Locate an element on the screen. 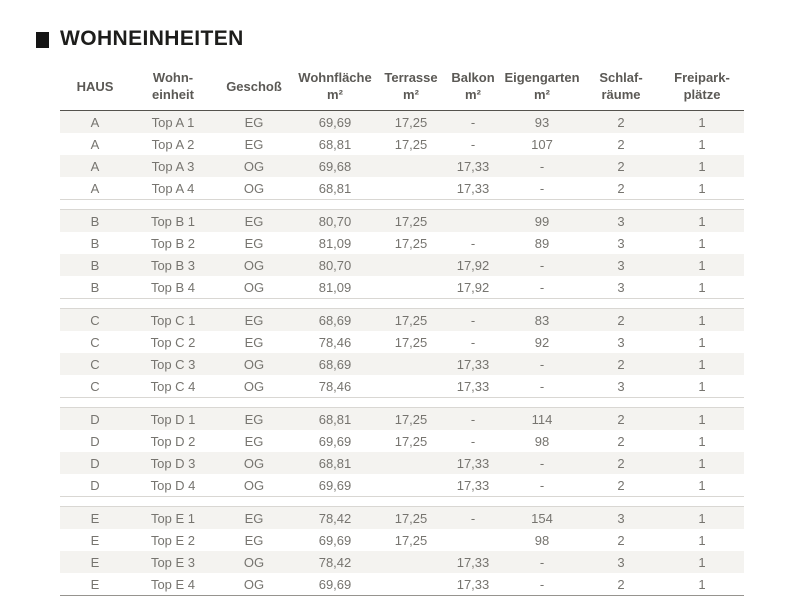 This screenshot has width=800, height=600. cell-wohneinheit: Top B 4 is located at coordinates (173, 287).